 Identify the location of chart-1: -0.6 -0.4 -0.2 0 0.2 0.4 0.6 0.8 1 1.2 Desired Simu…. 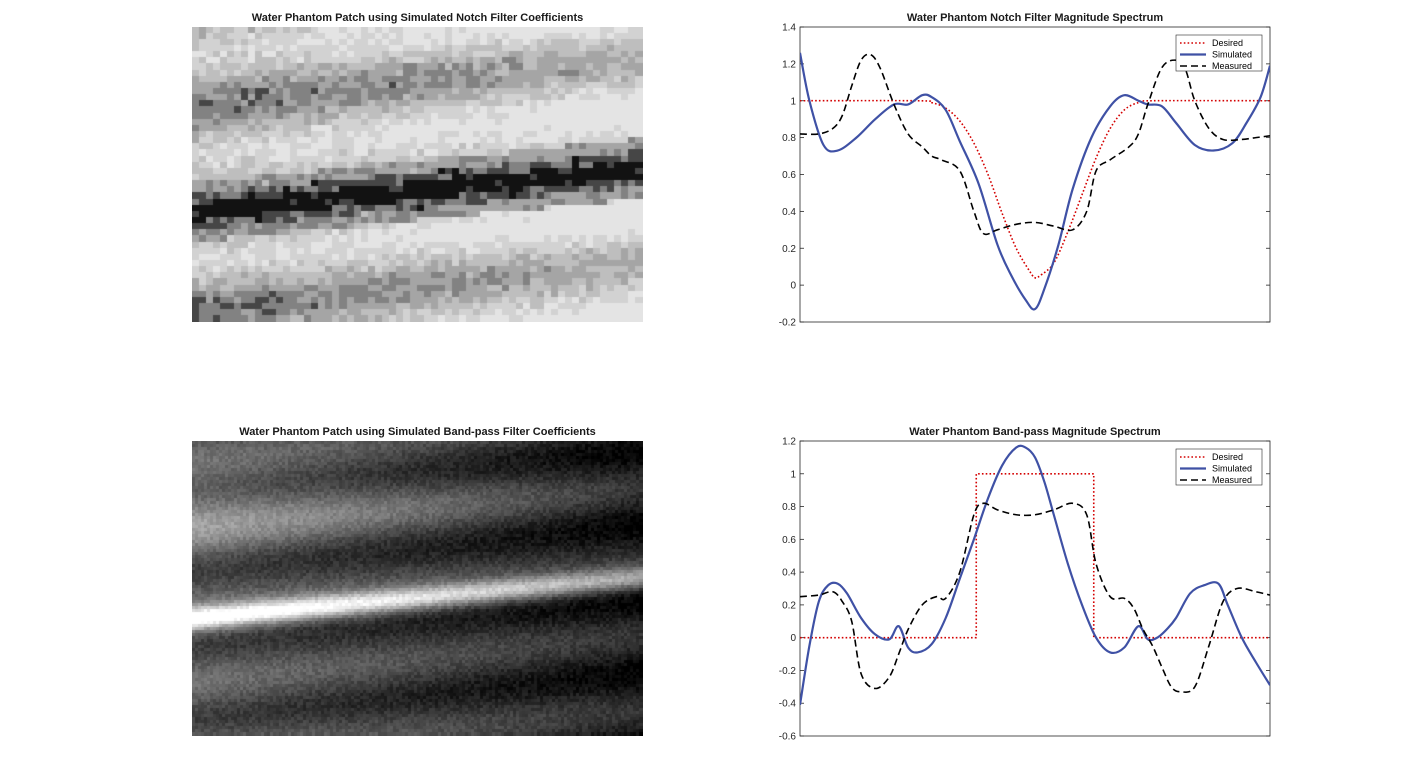
(1025, 590).